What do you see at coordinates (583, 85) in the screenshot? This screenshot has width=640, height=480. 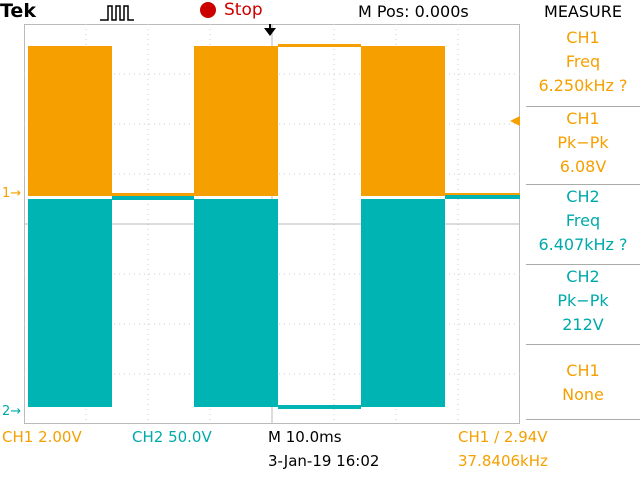 I see `measurement-value: 6.250kHz ?` at bounding box center [583, 85].